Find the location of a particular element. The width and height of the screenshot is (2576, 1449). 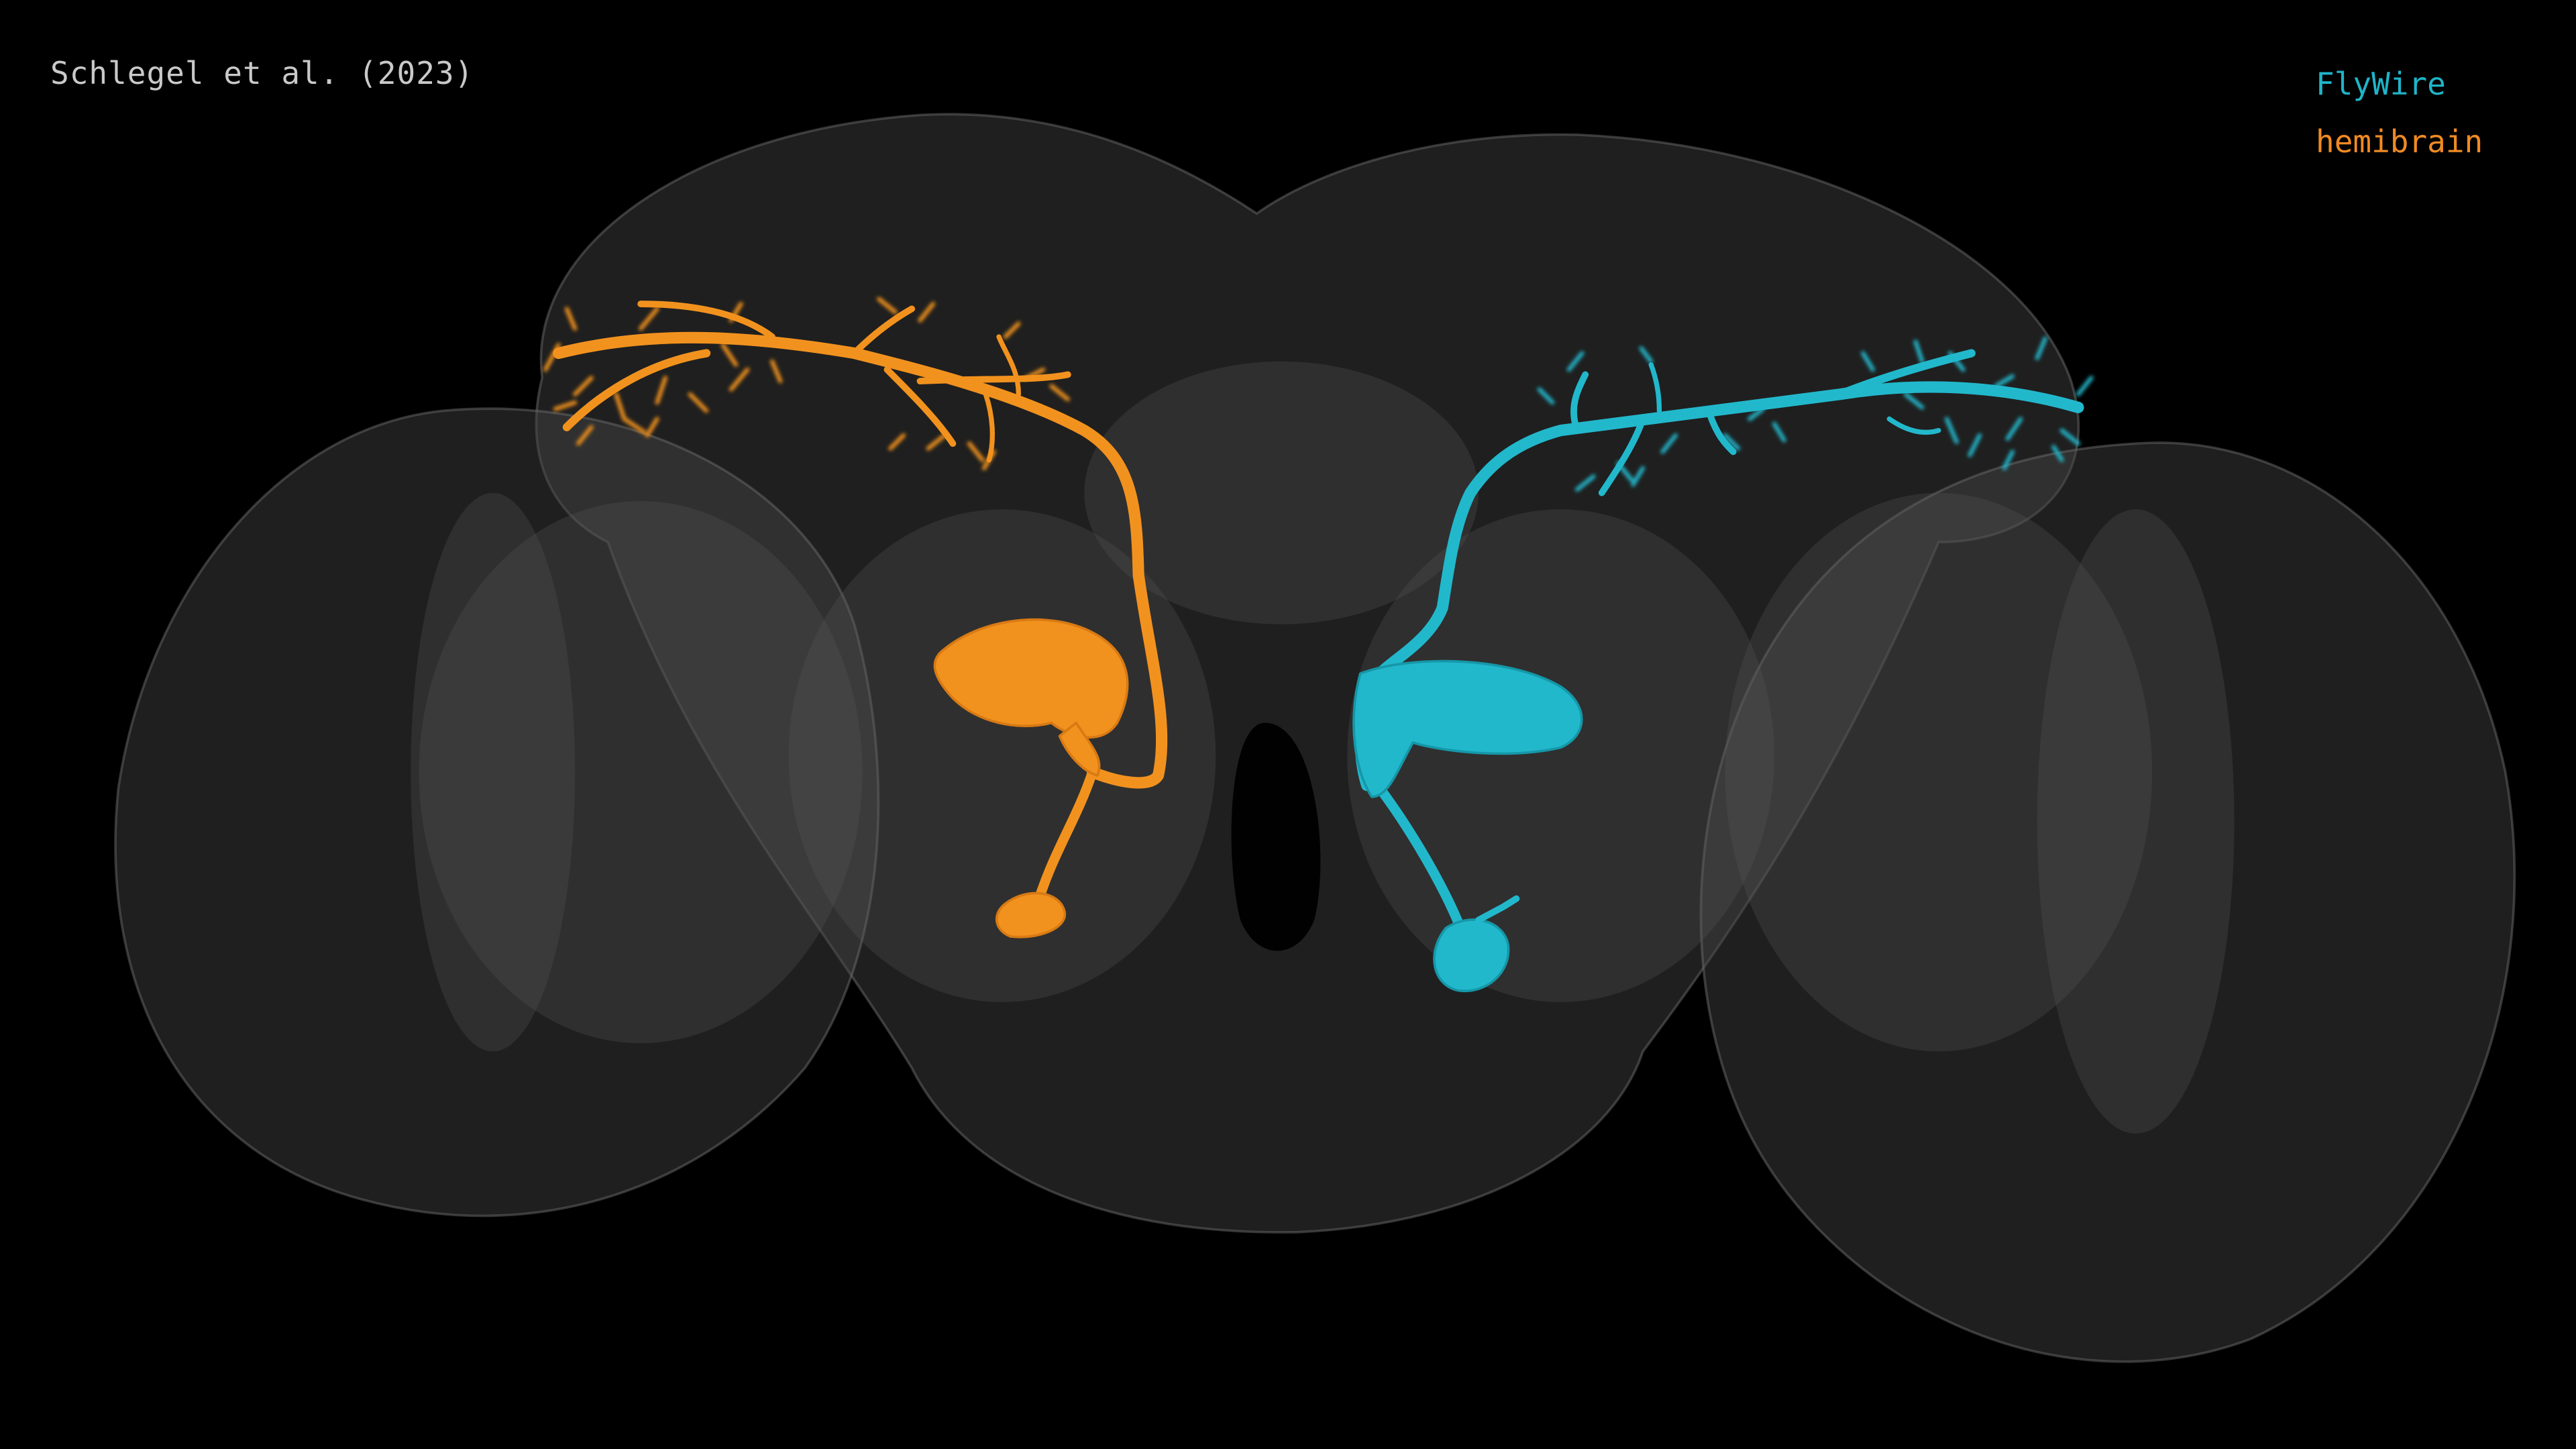

hemibrain-neuron is located at coordinates (855, 617).